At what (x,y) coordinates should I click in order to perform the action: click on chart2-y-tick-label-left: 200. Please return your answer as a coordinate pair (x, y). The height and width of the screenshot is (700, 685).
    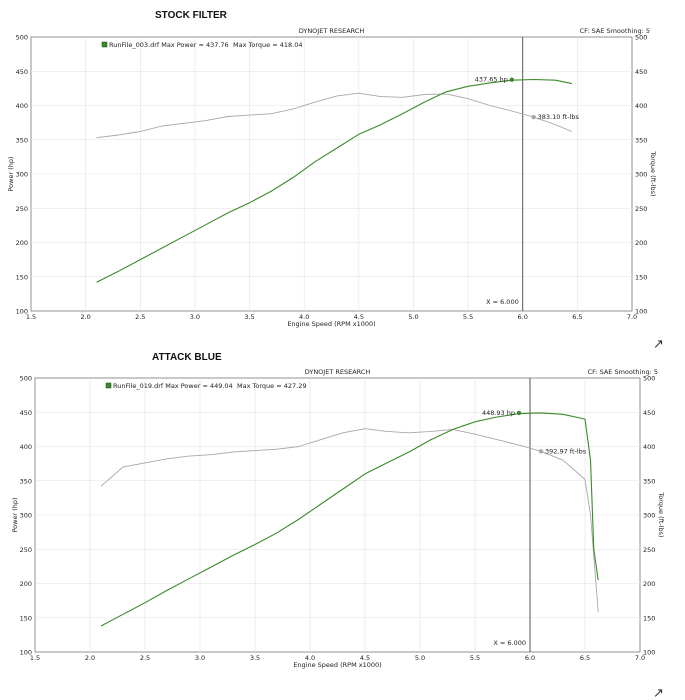
    Looking at the image, I should click on (26, 584).